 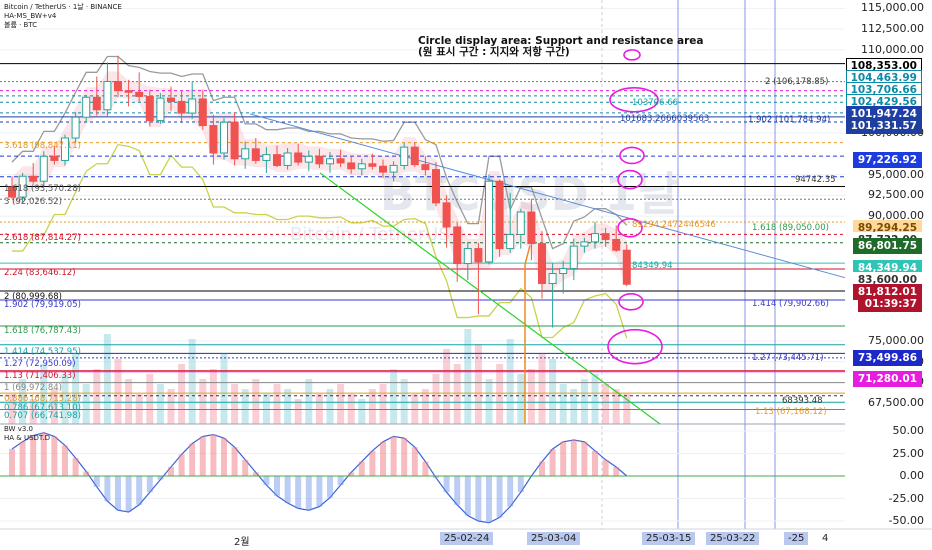 I want to click on price-badge: 73,499.86, so click(x=887, y=358).